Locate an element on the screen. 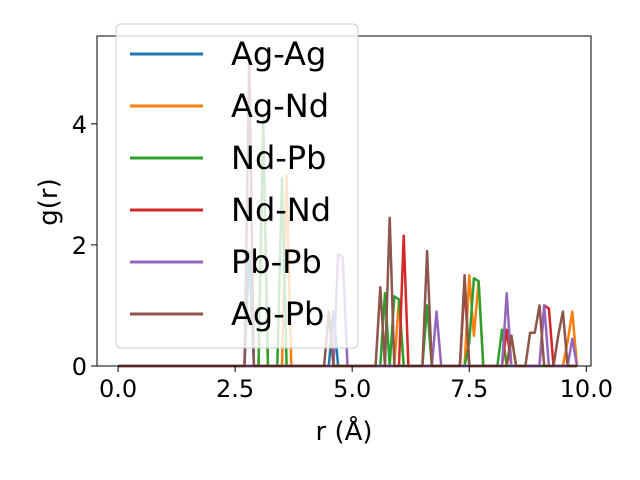 The width and height of the screenshot is (640, 480). legend-label: Pb-Pb is located at coordinates (276, 262).